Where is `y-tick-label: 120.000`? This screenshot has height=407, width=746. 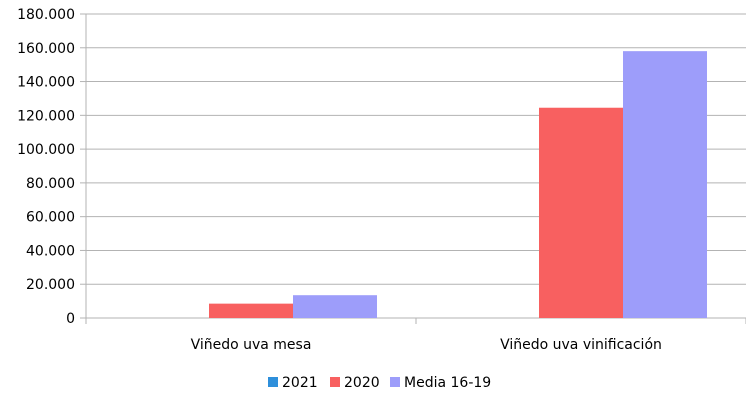 y-tick-label: 120.000 is located at coordinates (46, 116).